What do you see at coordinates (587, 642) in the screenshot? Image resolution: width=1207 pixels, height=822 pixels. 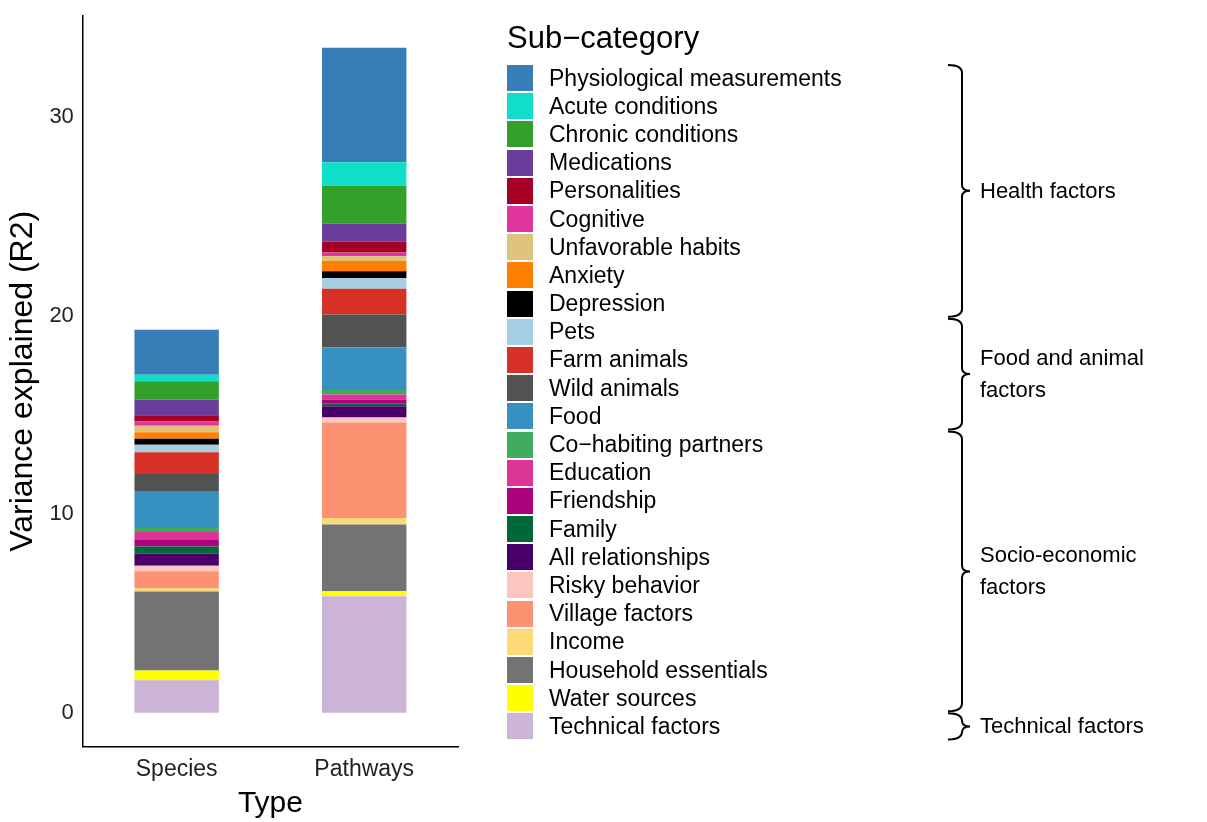 I see `legend-label: Income` at bounding box center [587, 642].